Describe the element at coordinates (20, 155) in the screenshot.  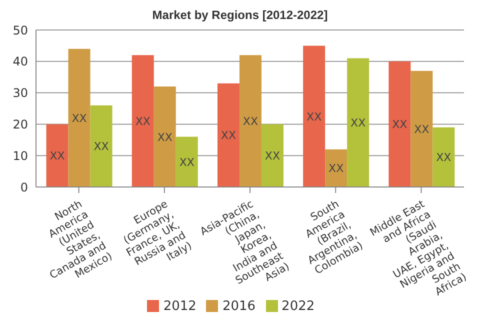
I see `y-tick-label: 10` at that location.